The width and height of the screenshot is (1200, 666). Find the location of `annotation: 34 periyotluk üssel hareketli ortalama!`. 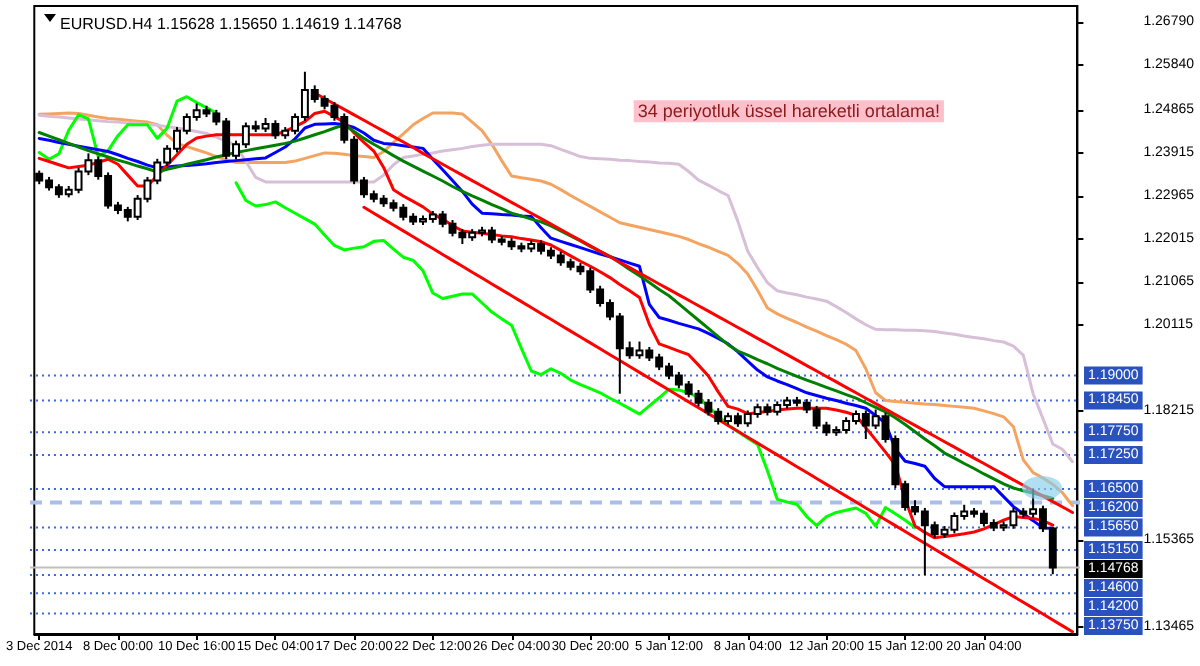

annotation: 34 periyotluk üssel hareketli ortalama! is located at coordinates (788, 111).